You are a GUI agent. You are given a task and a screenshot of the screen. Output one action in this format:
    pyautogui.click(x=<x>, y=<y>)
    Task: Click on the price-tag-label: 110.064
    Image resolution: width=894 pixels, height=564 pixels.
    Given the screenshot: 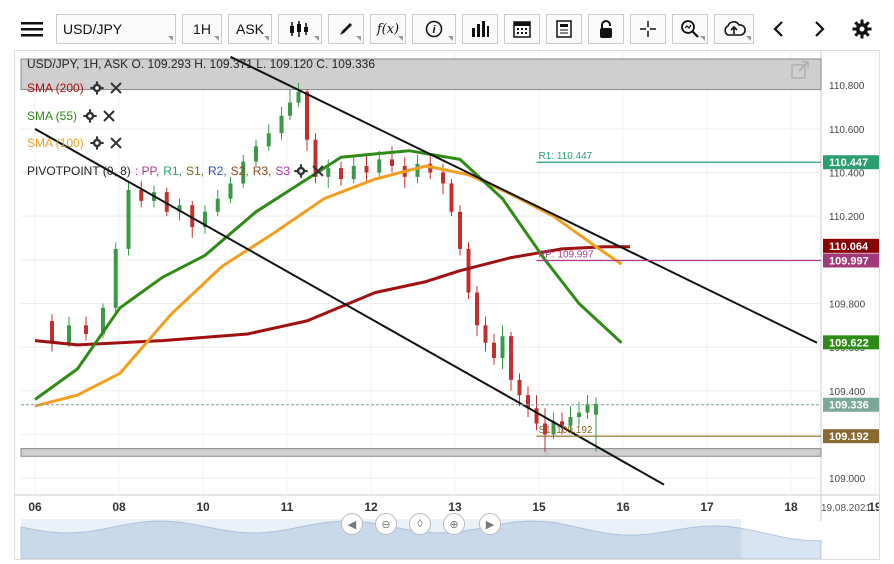 What is the action you would take?
    pyautogui.click(x=849, y=247)
    